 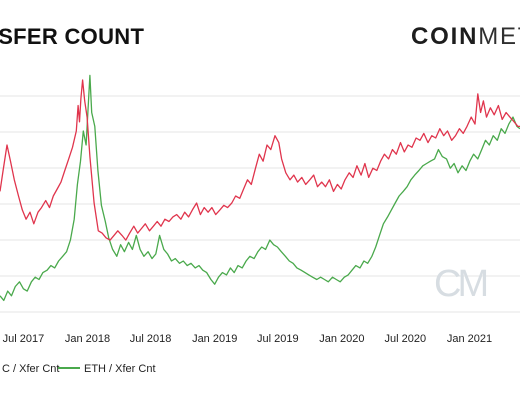 I want to click on legend-label-btc: C / Xfer Cnt, so click(x=30, y=369).